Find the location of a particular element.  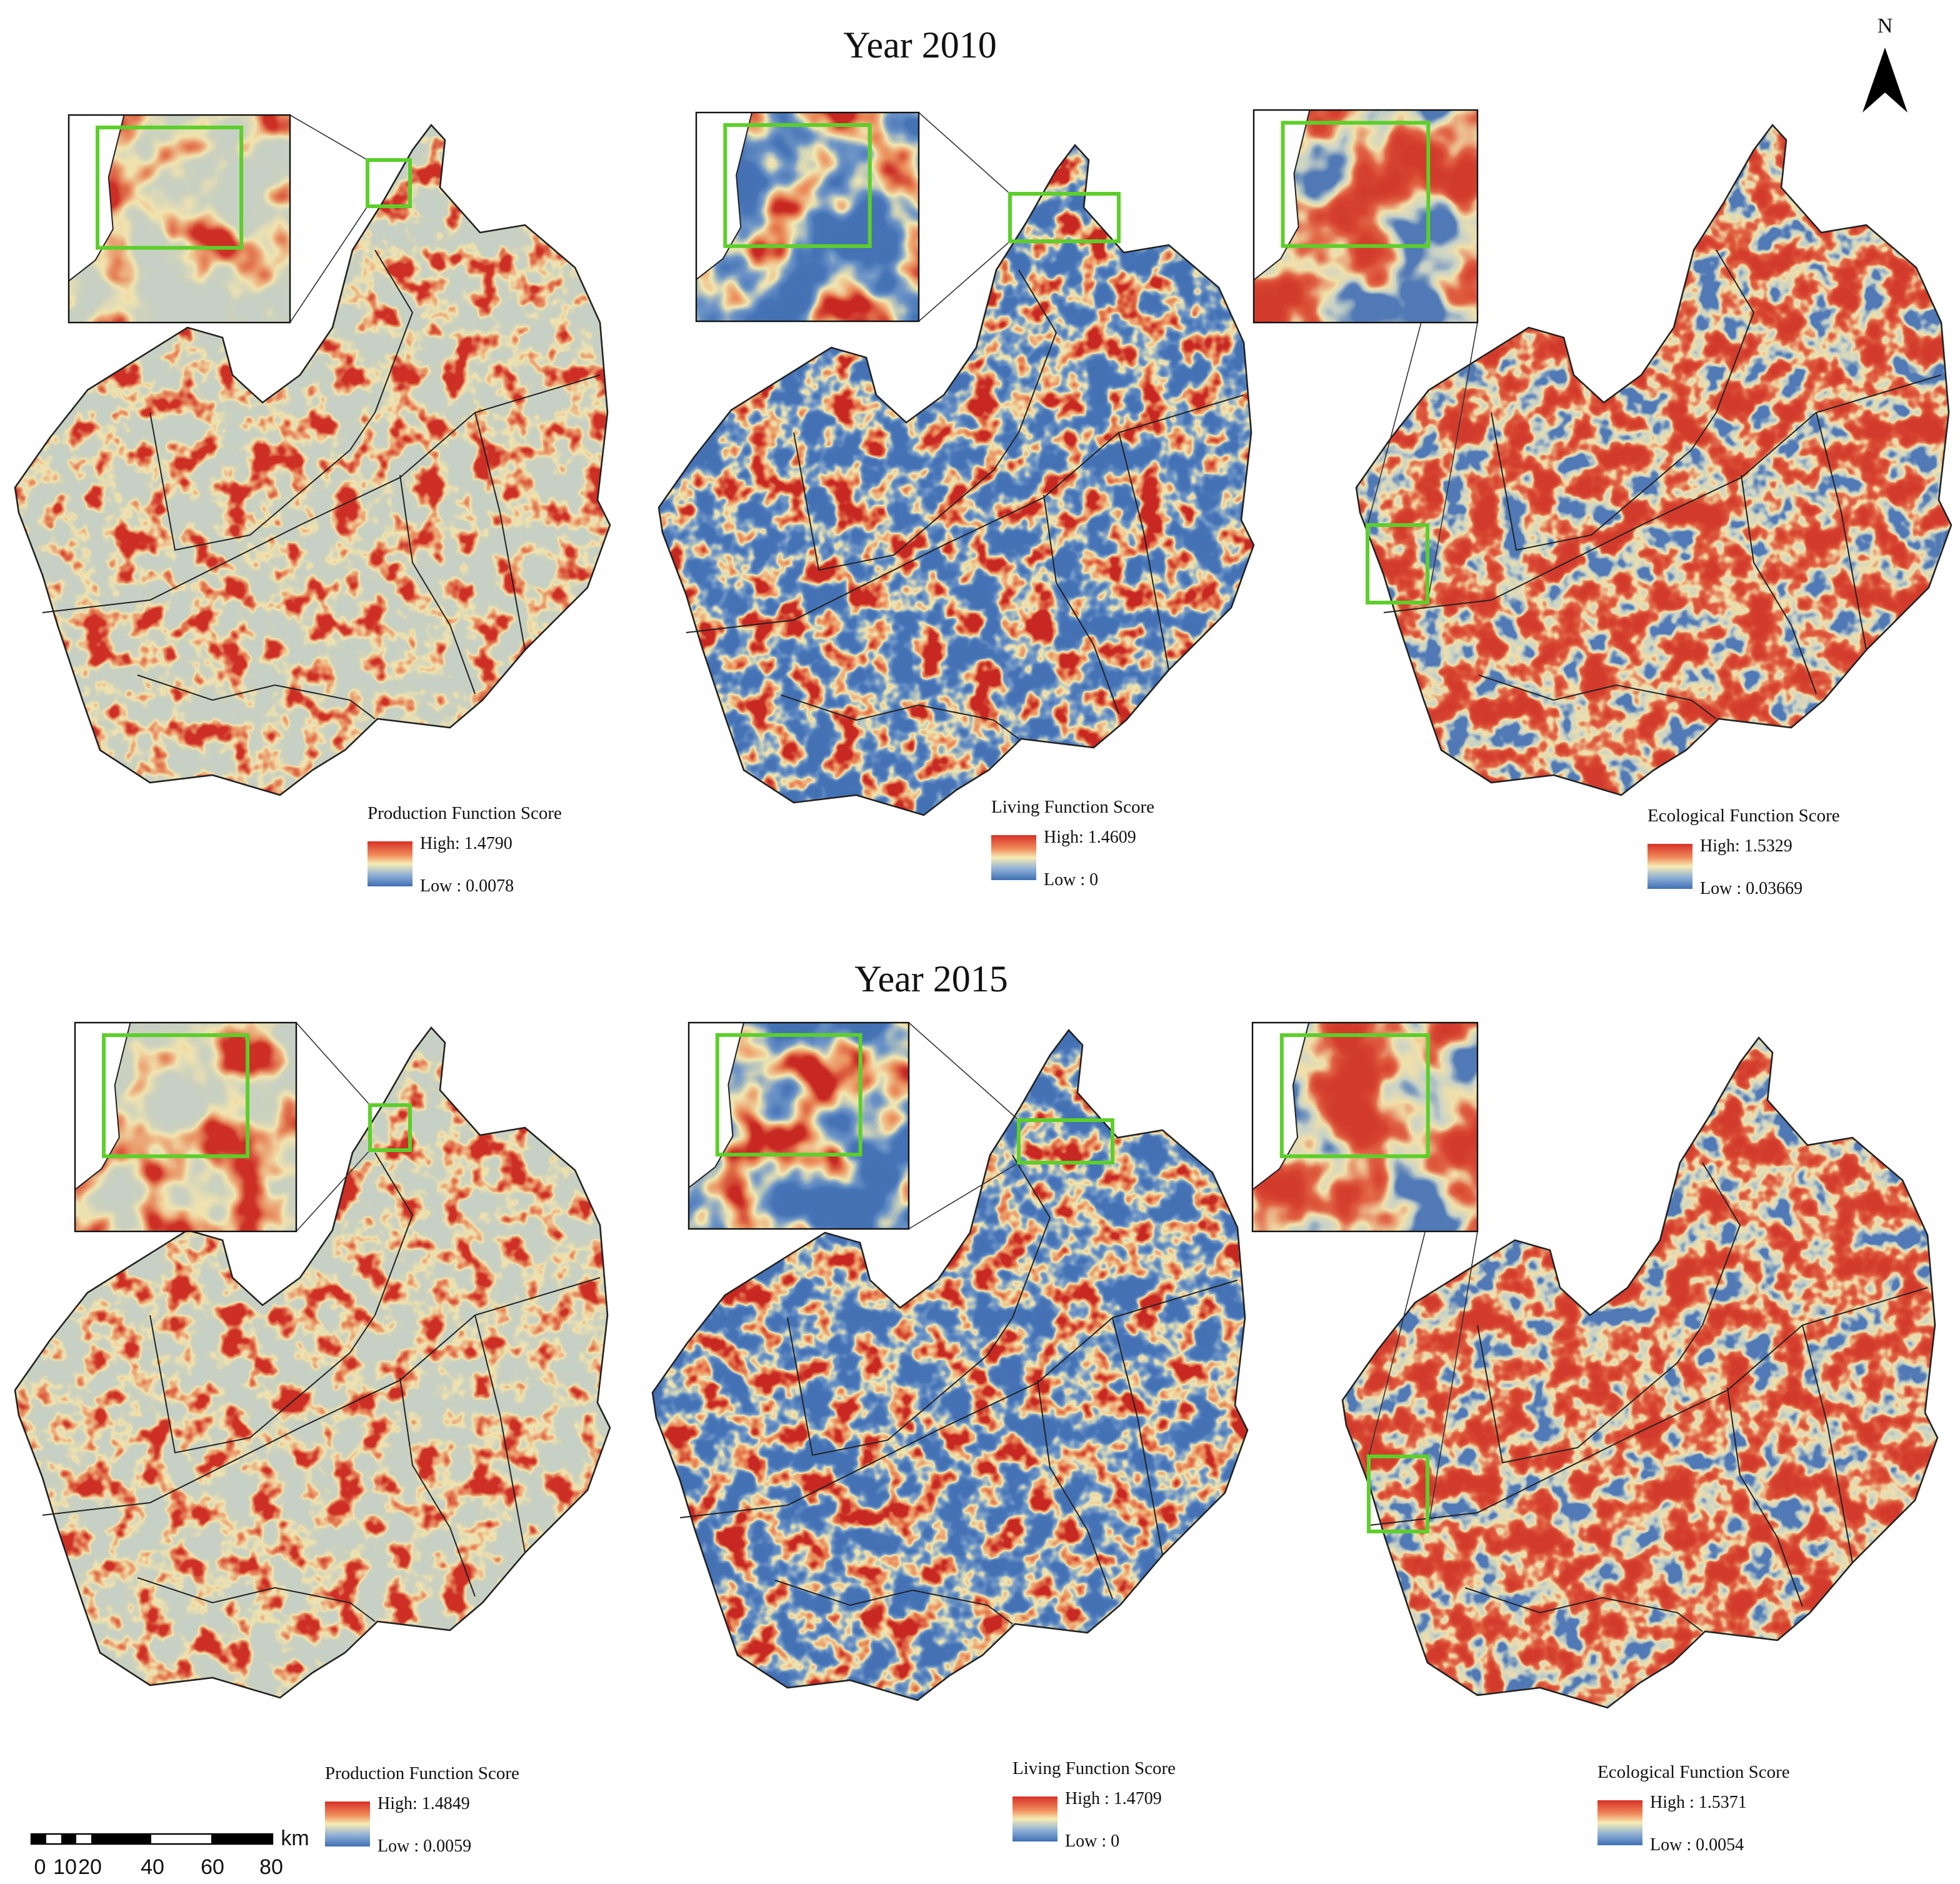

legend-high: High: 1.4849 is located at coordinates (424, 1804).